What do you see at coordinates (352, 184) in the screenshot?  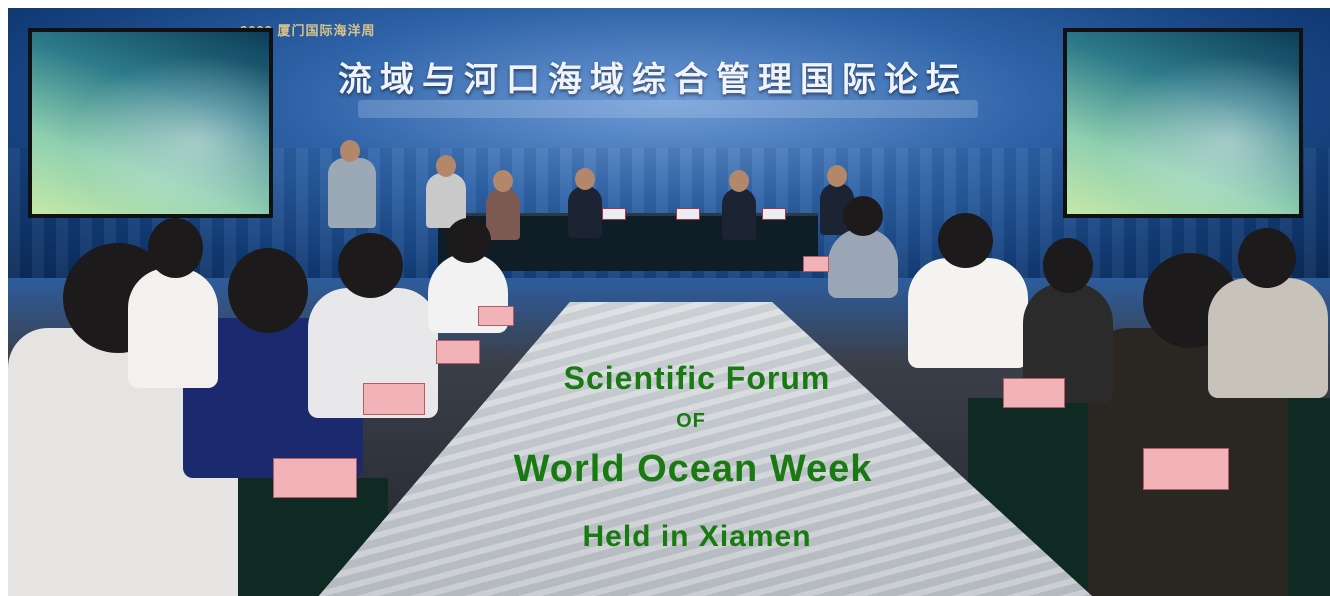 I see `cameraman` at bounding box center [352, 184].